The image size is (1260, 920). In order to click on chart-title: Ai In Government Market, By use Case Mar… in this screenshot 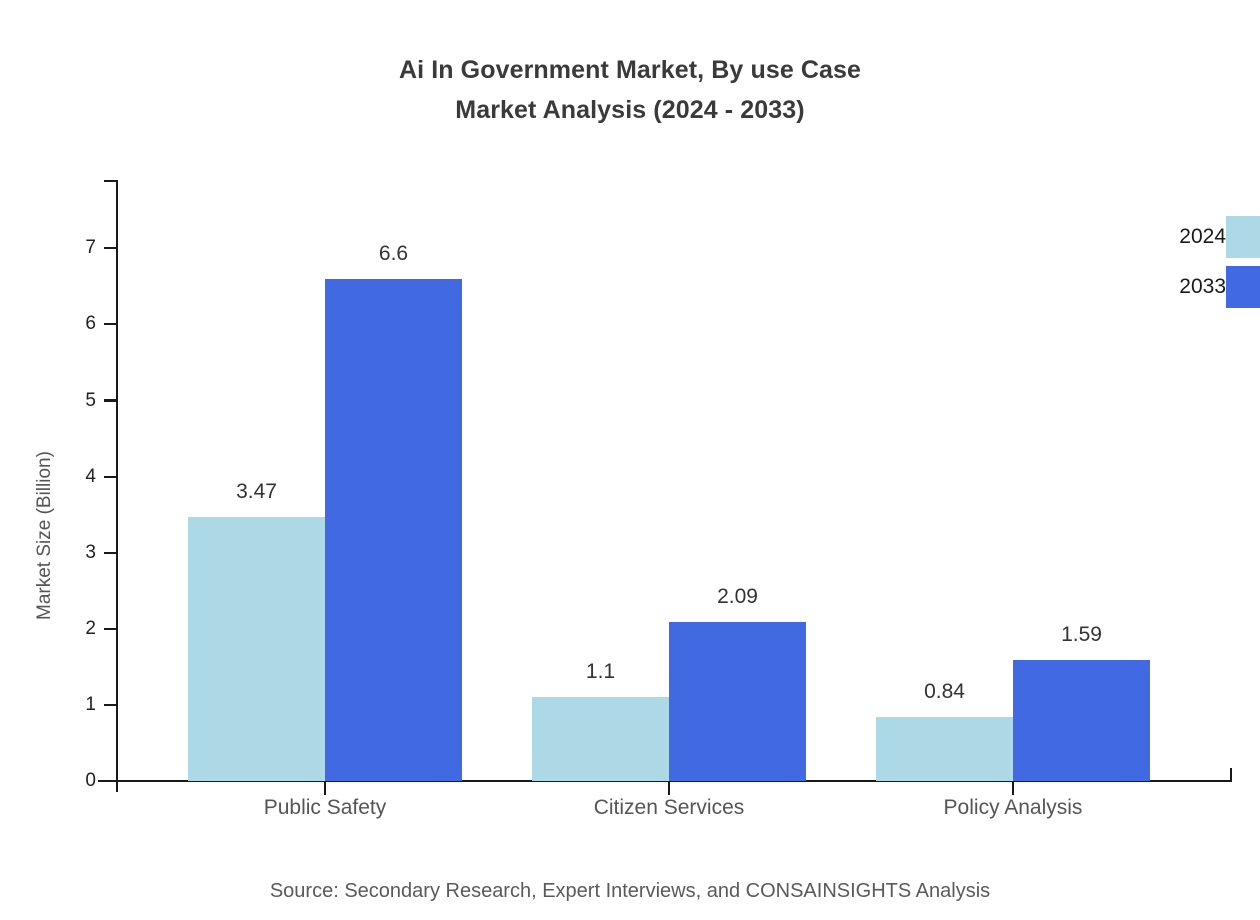, I will do `click(630, 90)`.